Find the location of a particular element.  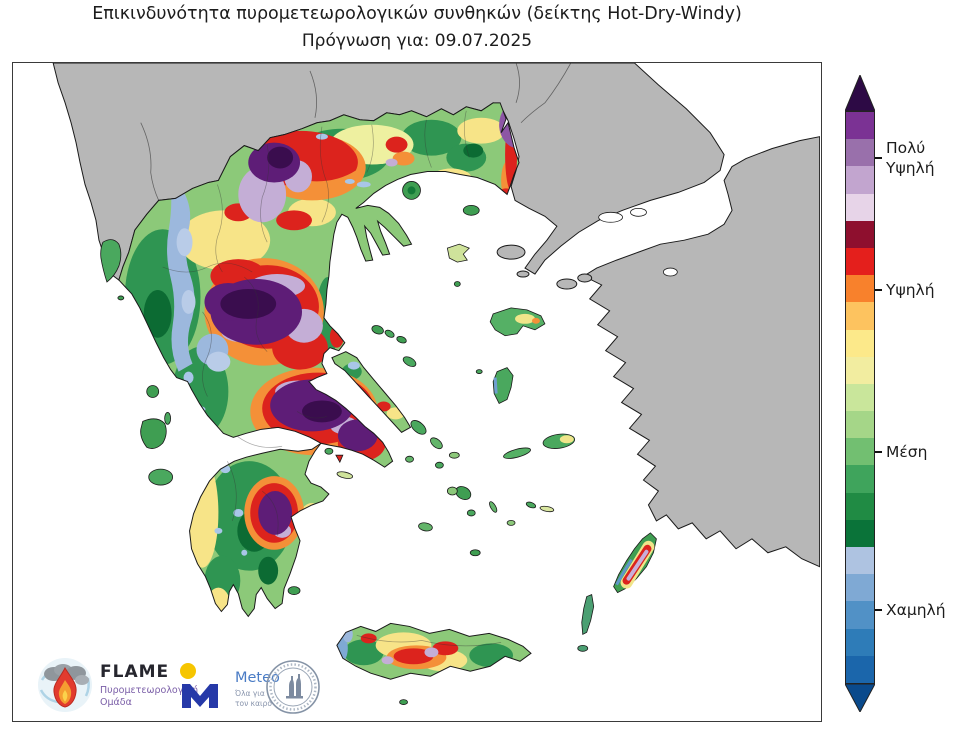

limnos-island is located at coordinates (458, 253).